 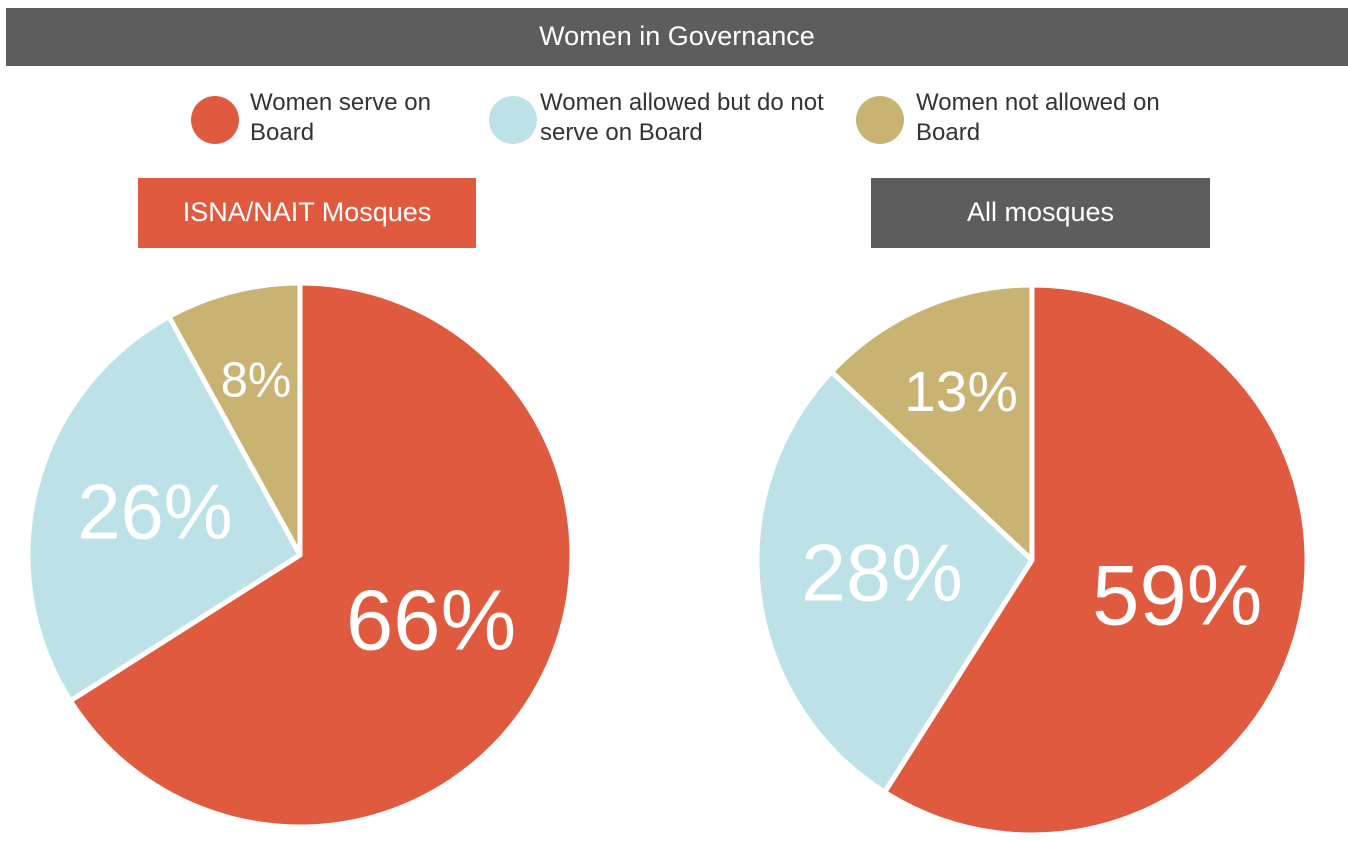 I want to click on chart-title: Women in Governance, so click(x=677, y=36).